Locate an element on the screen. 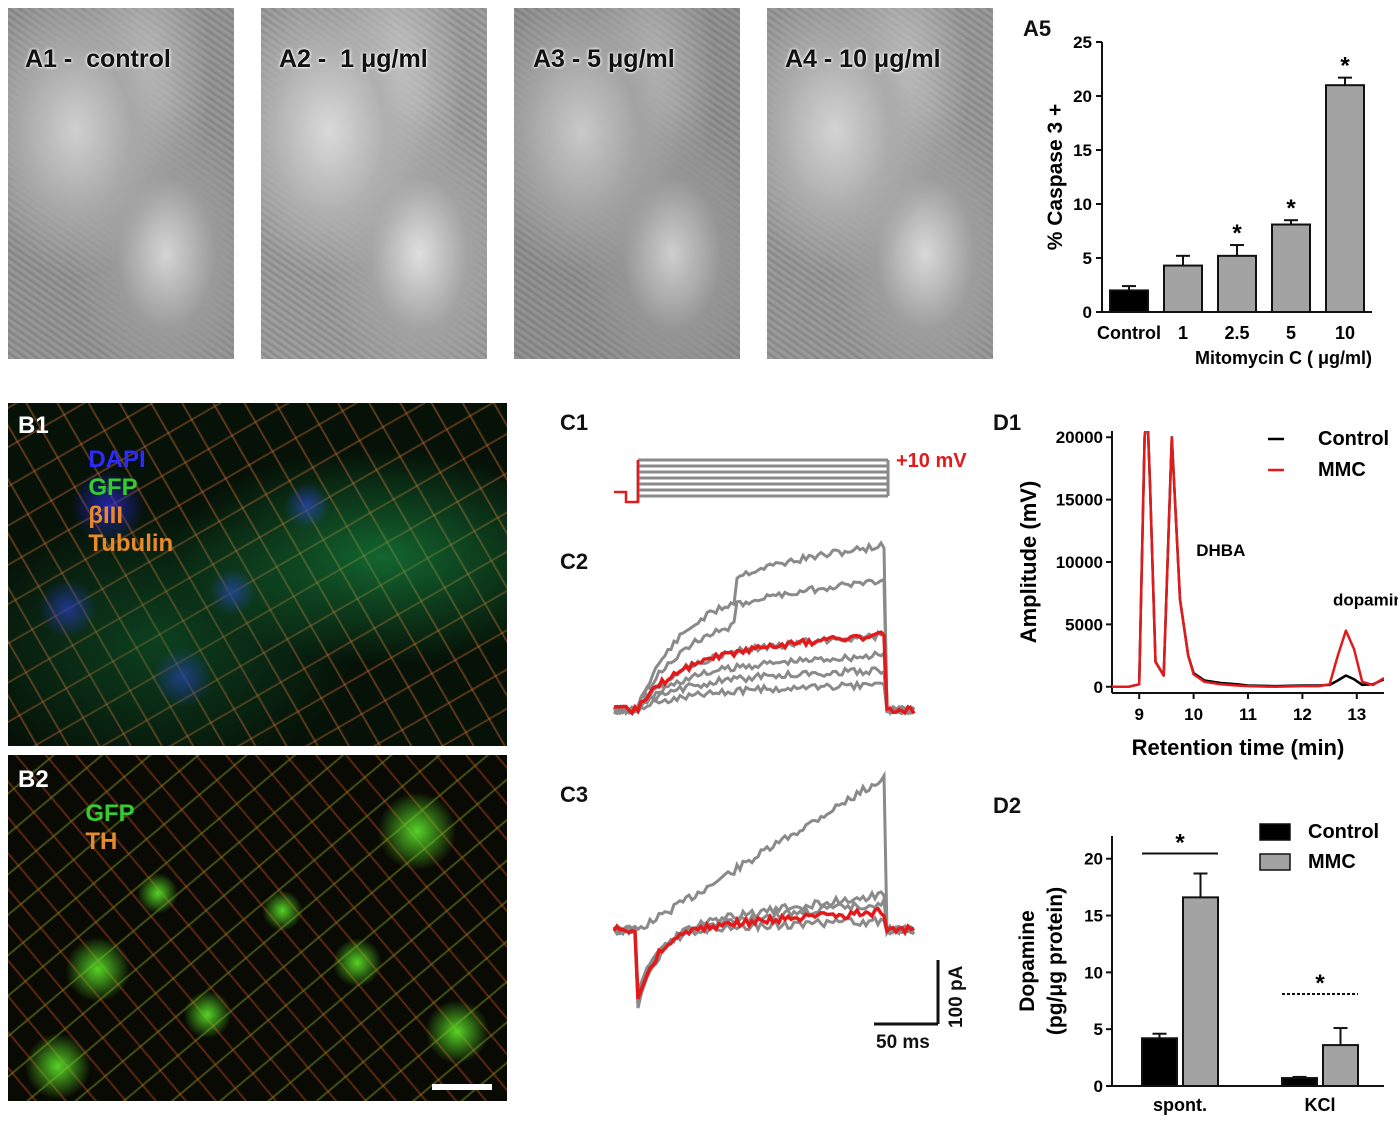 Image resolution: width=1400 pixels, height=1125 pixels. y-axis-label: Amplitude (mV) is located at coordinates (1028, 562).